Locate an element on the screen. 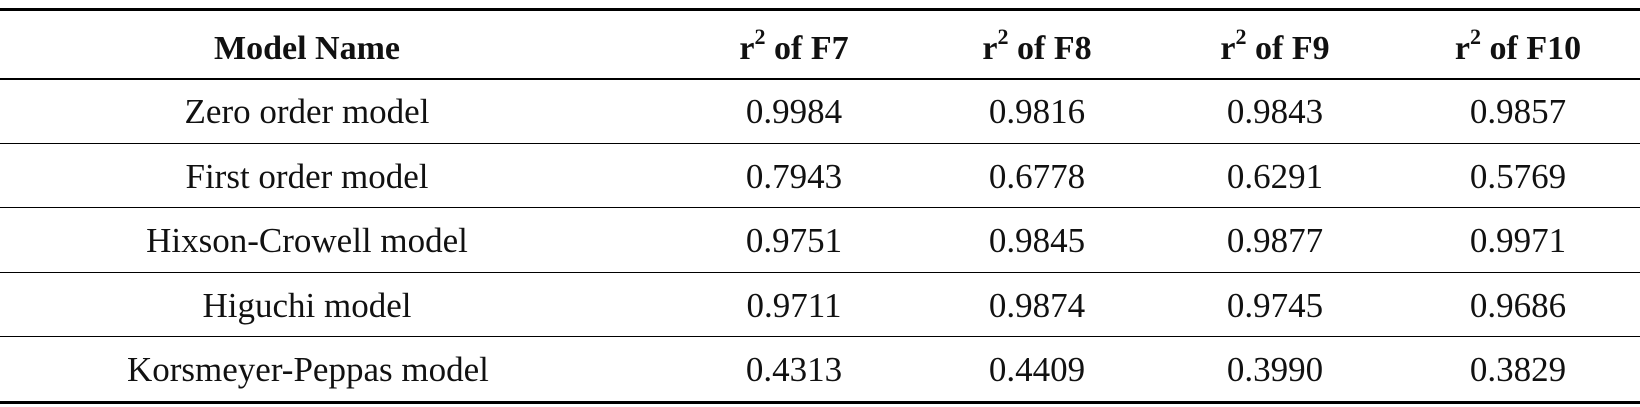 This screenshot has height=407, width=1640. header-cell: r2 of F8 is located at coordinates (1037, 47).